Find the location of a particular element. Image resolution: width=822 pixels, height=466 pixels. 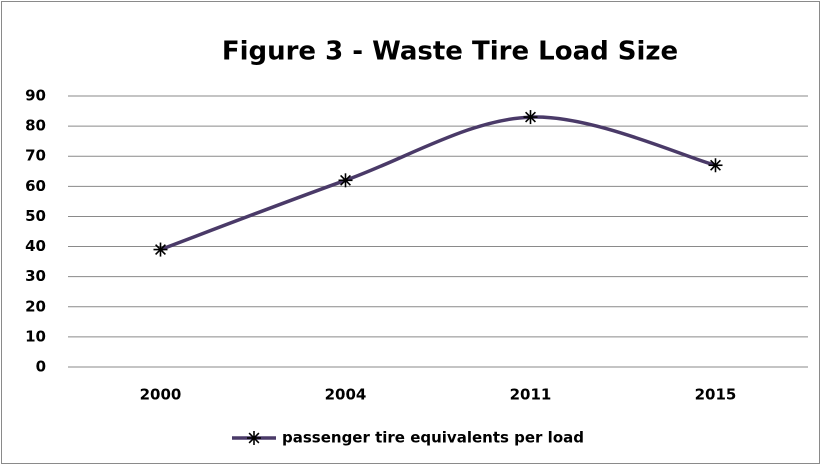

y-tick-label: 40 is located at coordinates (35, 246).